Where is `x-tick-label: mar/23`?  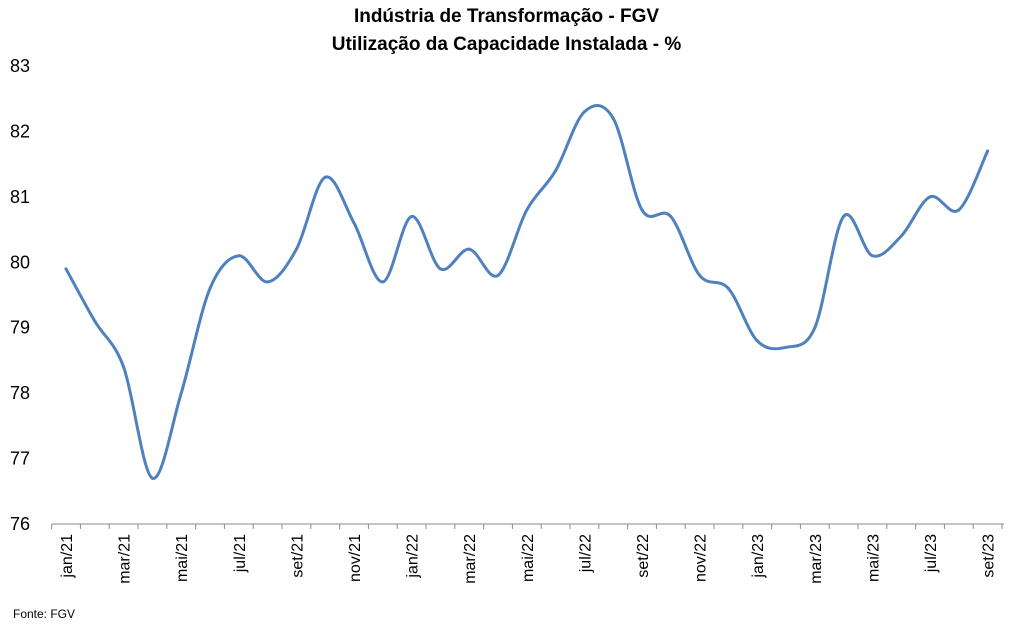
x-tick-label: mar/23 is located at coordinates (816, 559).